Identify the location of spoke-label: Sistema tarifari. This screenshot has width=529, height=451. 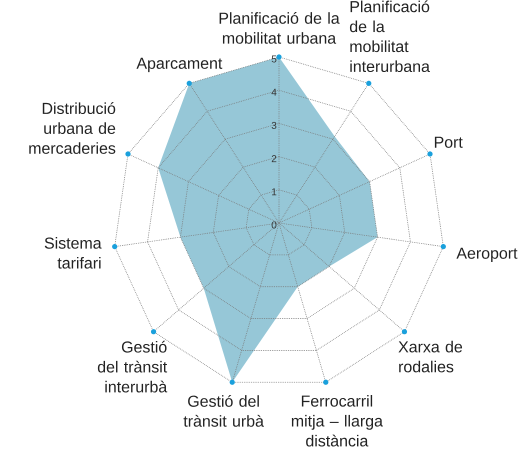
(73, 253).